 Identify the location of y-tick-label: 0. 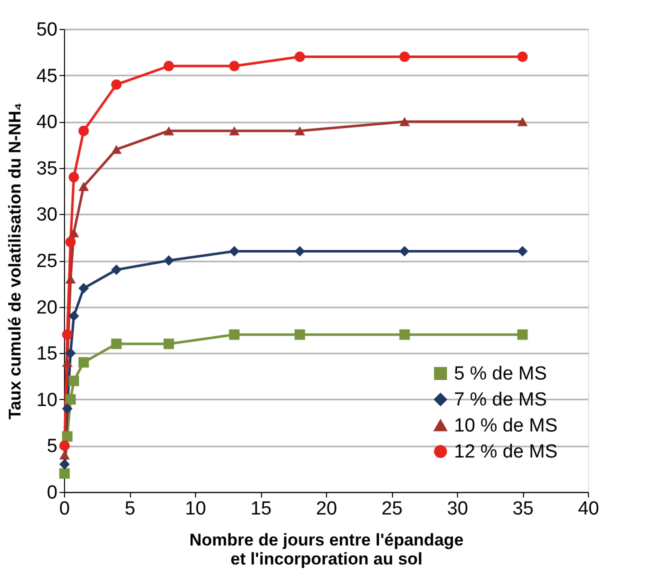
(52, 493).